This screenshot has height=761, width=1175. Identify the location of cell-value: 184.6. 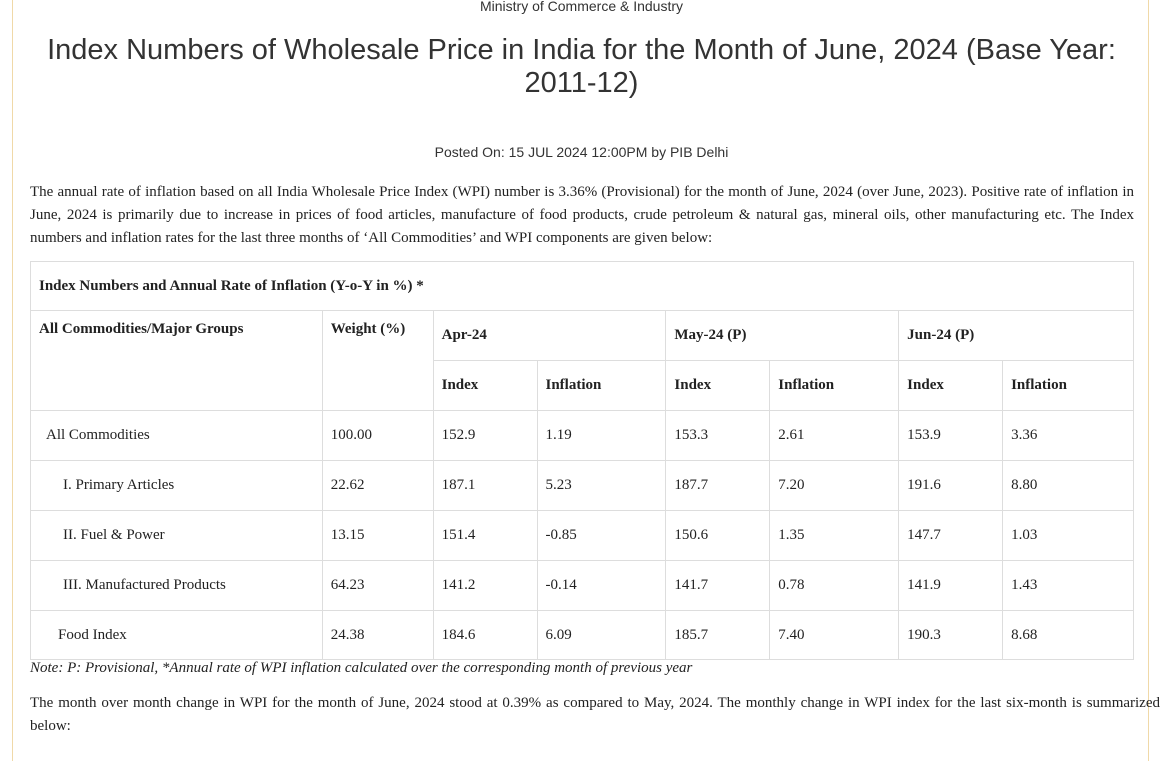
(485, 635).